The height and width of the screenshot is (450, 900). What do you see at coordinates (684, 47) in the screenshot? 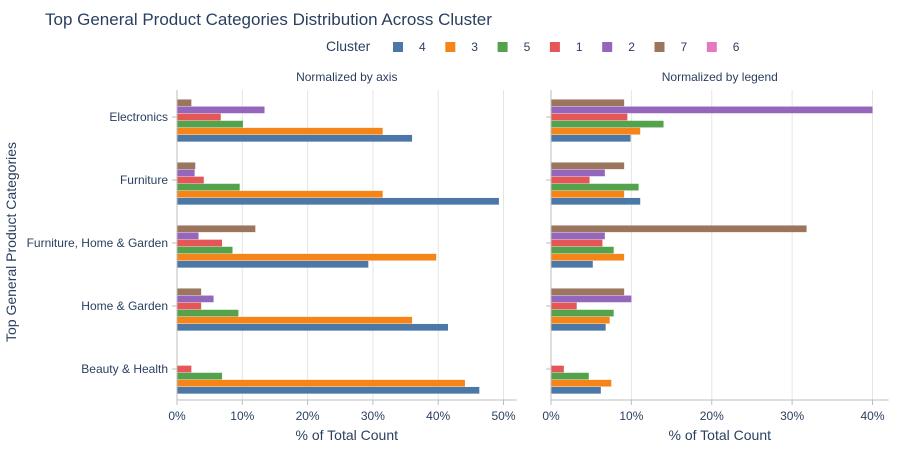
I see `legend-label-7: 7` at bounding box center [684, 47].